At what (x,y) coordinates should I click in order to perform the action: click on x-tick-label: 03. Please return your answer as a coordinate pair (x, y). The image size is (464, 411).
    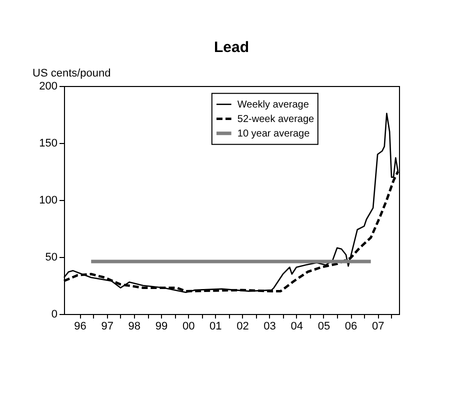
    Looking at the image, I should click on (270, 326).